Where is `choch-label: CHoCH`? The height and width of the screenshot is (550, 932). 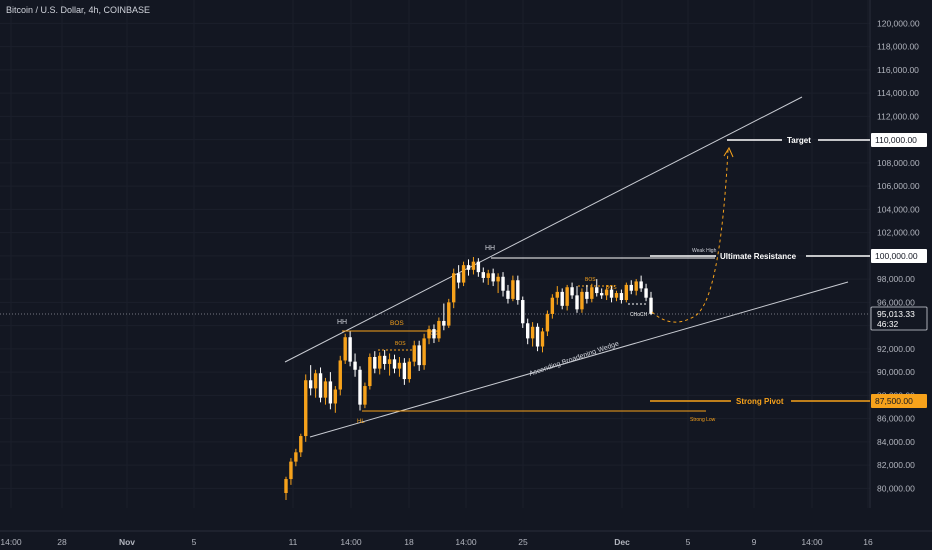
choch-label: CHoCH is located at coordinates (639, 315).